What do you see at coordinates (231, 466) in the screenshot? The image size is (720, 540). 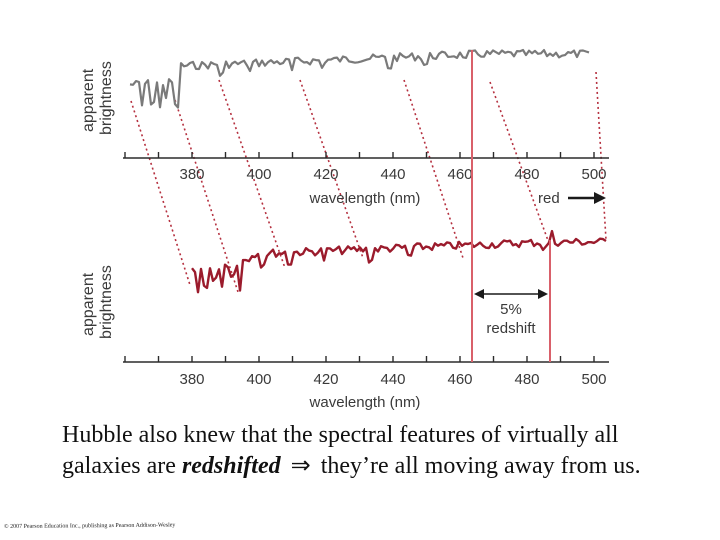 I see `caption-emphasis: redshifted` at bounding box center [231, 466].